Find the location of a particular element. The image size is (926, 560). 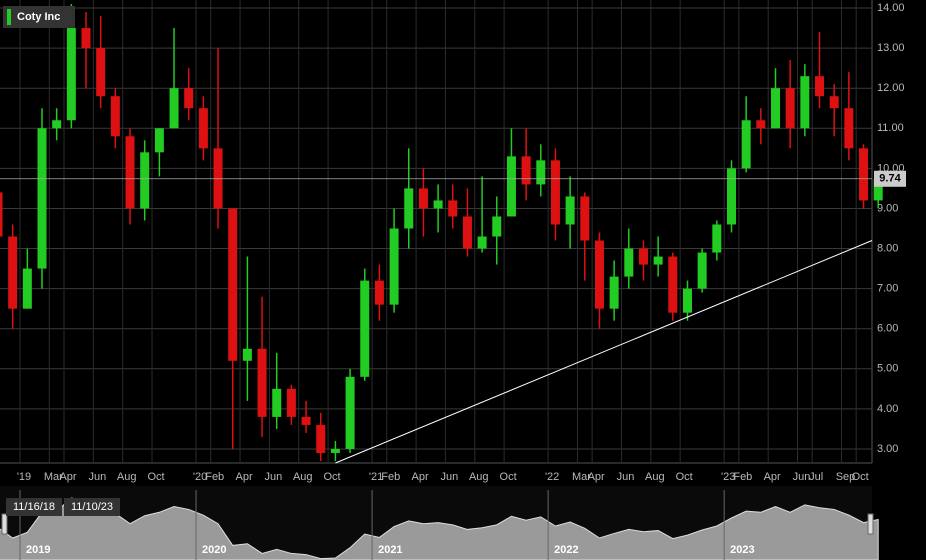

start-date: 11/16/18 is located at coordinates (34, 507).